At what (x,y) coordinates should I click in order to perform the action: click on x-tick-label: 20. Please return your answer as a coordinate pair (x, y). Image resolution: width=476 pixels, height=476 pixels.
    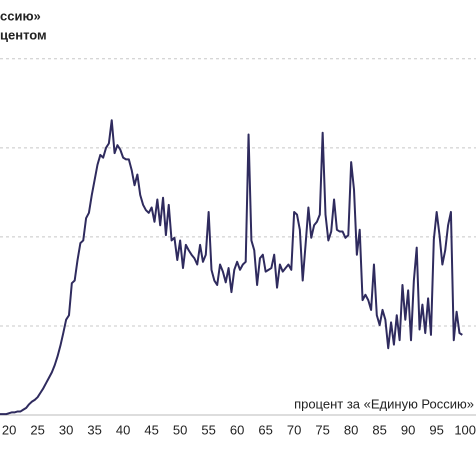
    Looking at the image, I should click on (9, 429).